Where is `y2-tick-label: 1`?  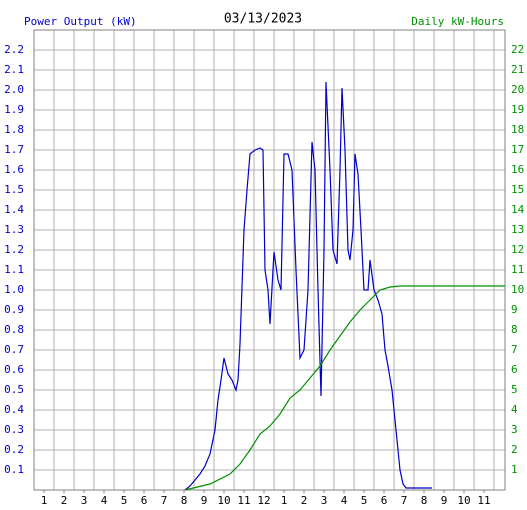 y2-tick-label: 1 is located at coordinates (514, 469).